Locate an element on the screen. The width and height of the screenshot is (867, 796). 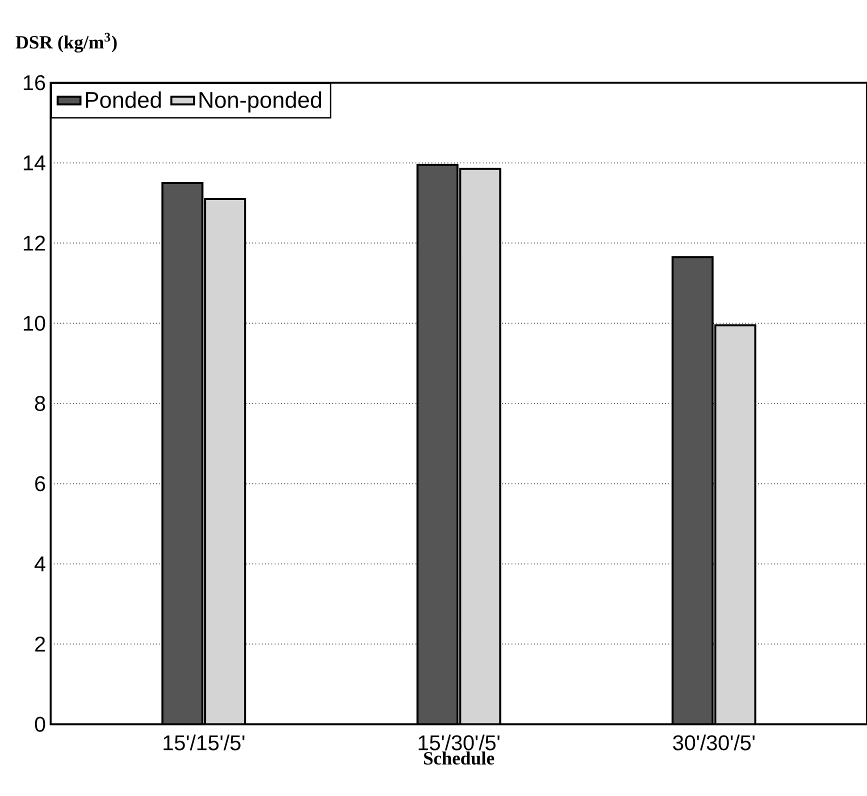
y-tick-label: 4 is located at coordinates (40, 564).